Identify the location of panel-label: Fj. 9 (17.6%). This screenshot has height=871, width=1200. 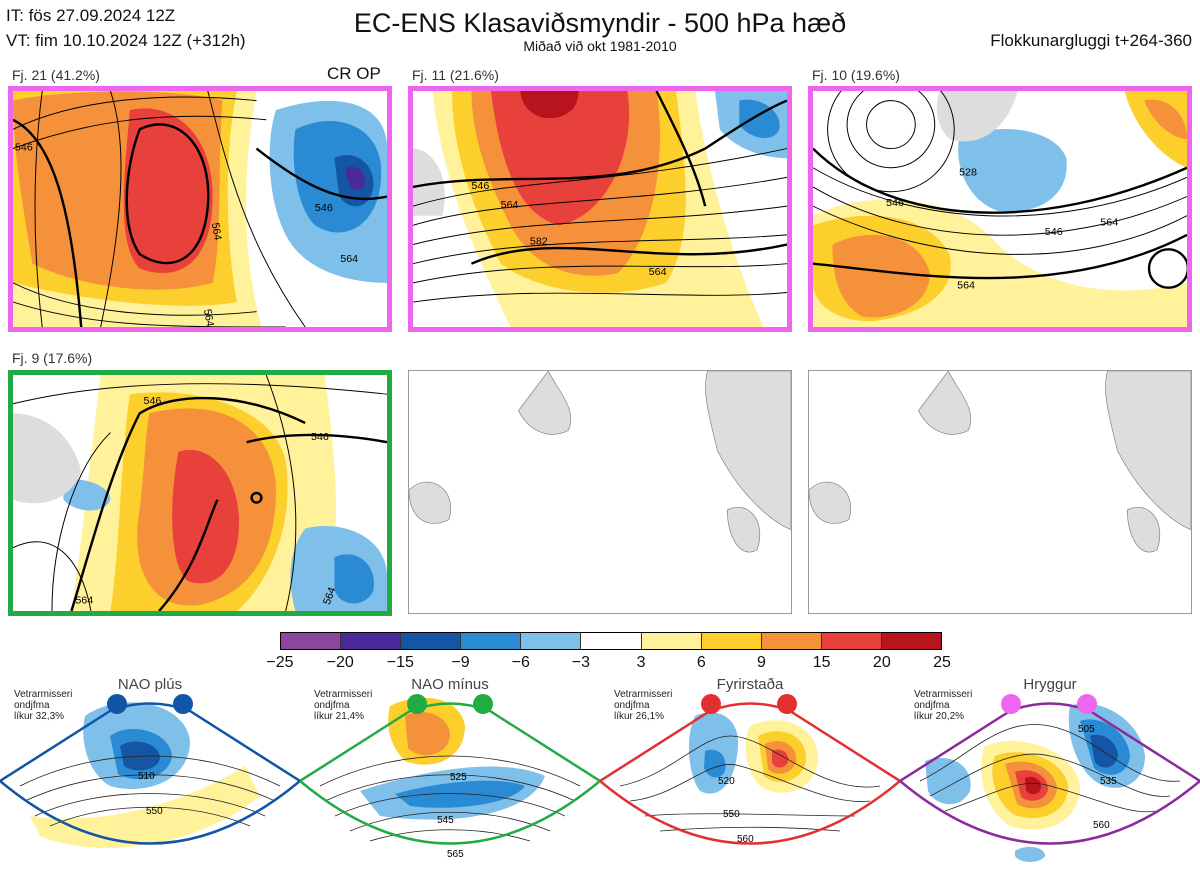
(52, 358).